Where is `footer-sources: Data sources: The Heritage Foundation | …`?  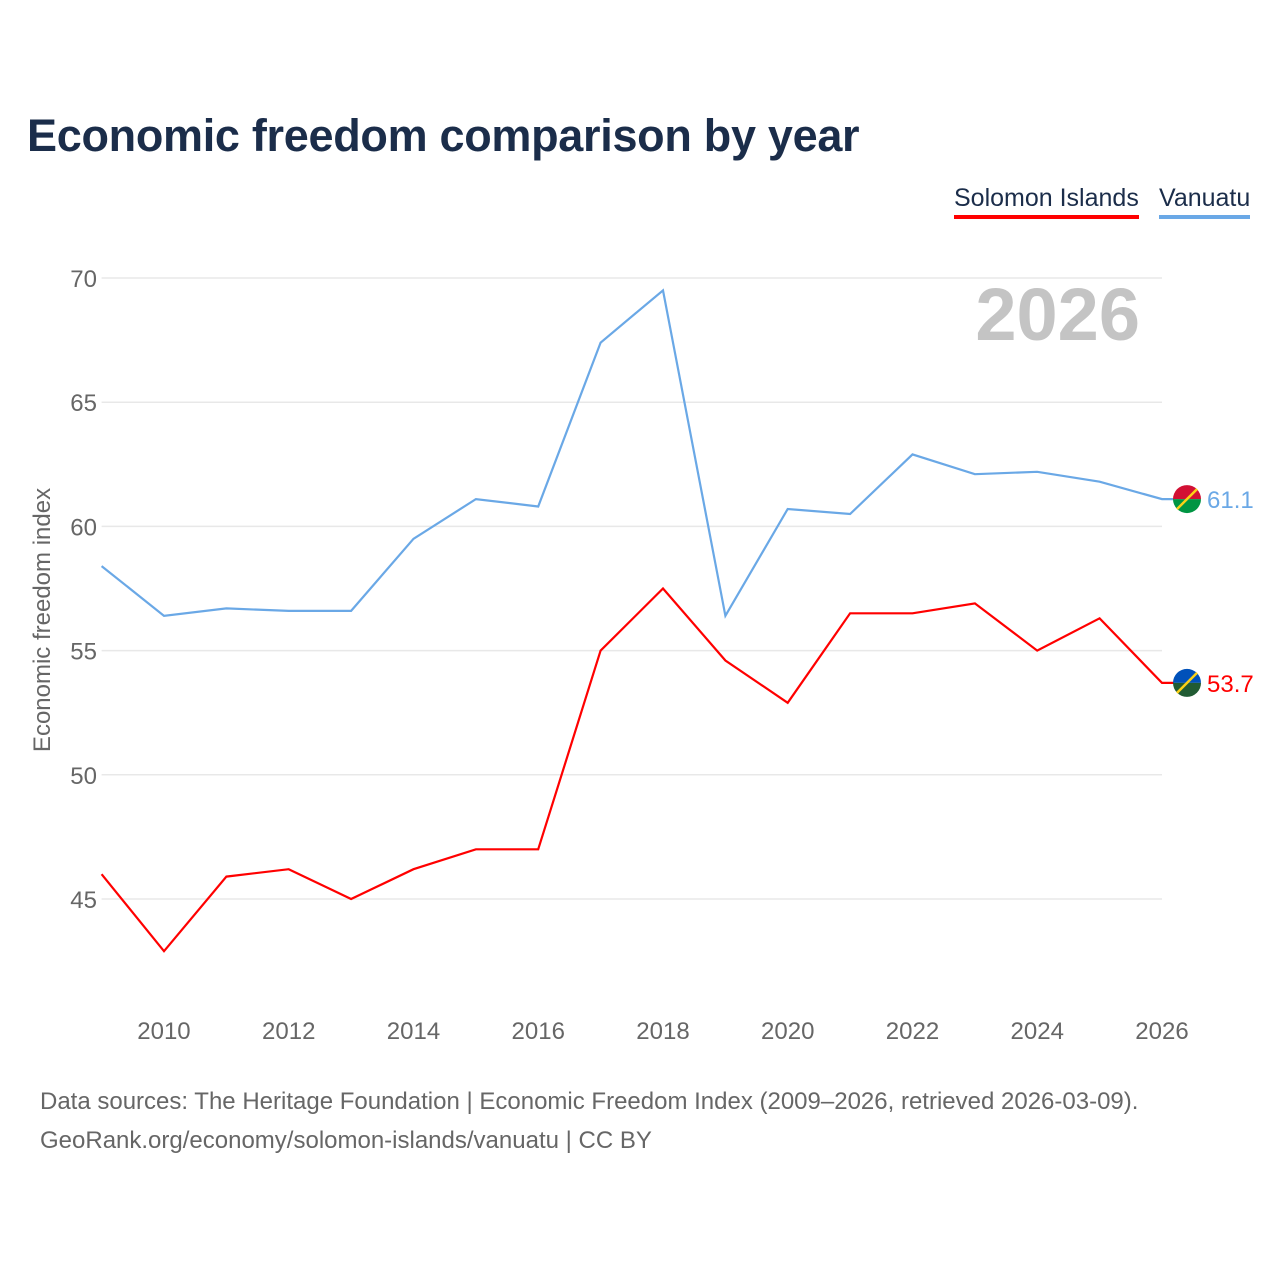
footer-sources: Data sources: The Heritage Foundation | … is located at coordinates (589, 1101).